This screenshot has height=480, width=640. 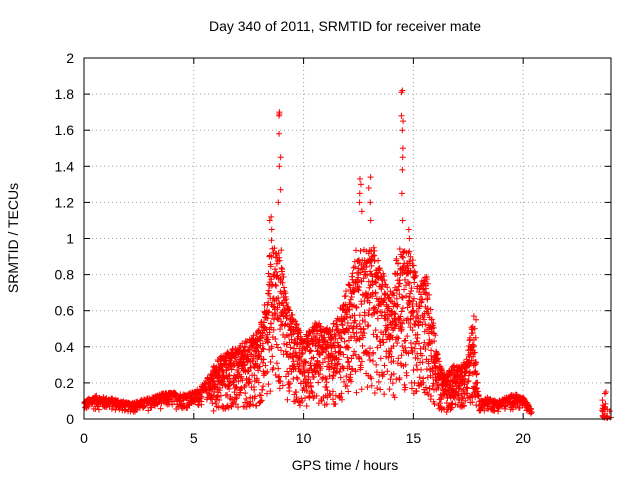 What do you see at coordinates (70, 419) in the screenshot?
I see `y-tick-label: 0` at bounding box center [70, 419].